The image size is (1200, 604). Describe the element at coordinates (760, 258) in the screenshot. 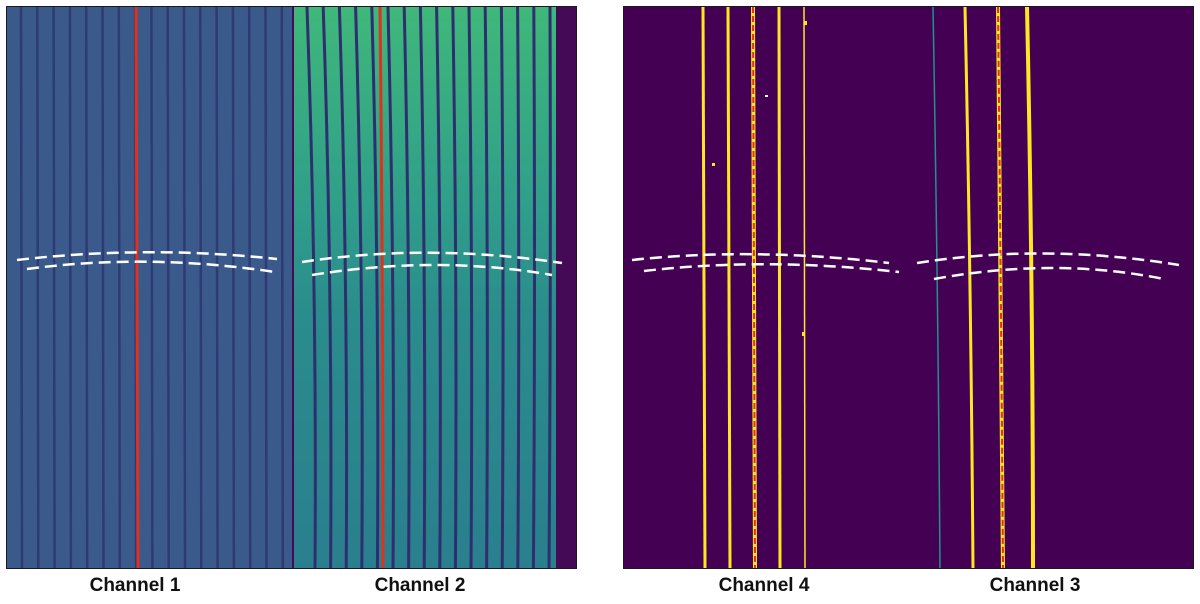

I see `channel-4-dashed-curve-upper` at that location.